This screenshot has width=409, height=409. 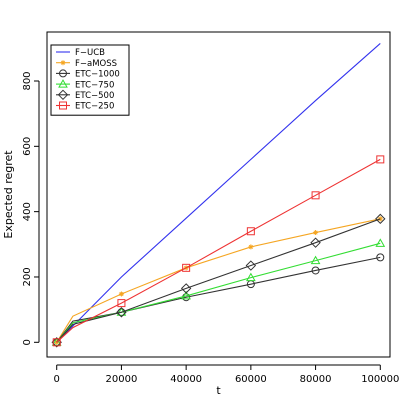 What do you see at coordinates (186, 379) in the screenshot?
I see `x-tick-label: 40000` at bounding box center [186, 379].